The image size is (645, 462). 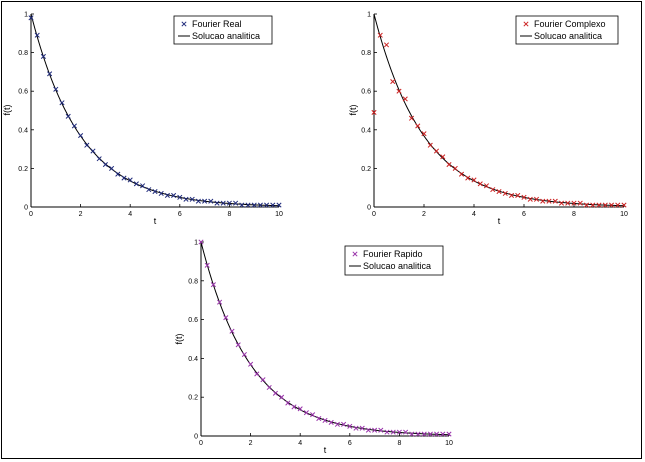 What do you see at coordinates (524, 197) in the screenshot?
I see `data-point-24-b` at bounding box center [524, 197].